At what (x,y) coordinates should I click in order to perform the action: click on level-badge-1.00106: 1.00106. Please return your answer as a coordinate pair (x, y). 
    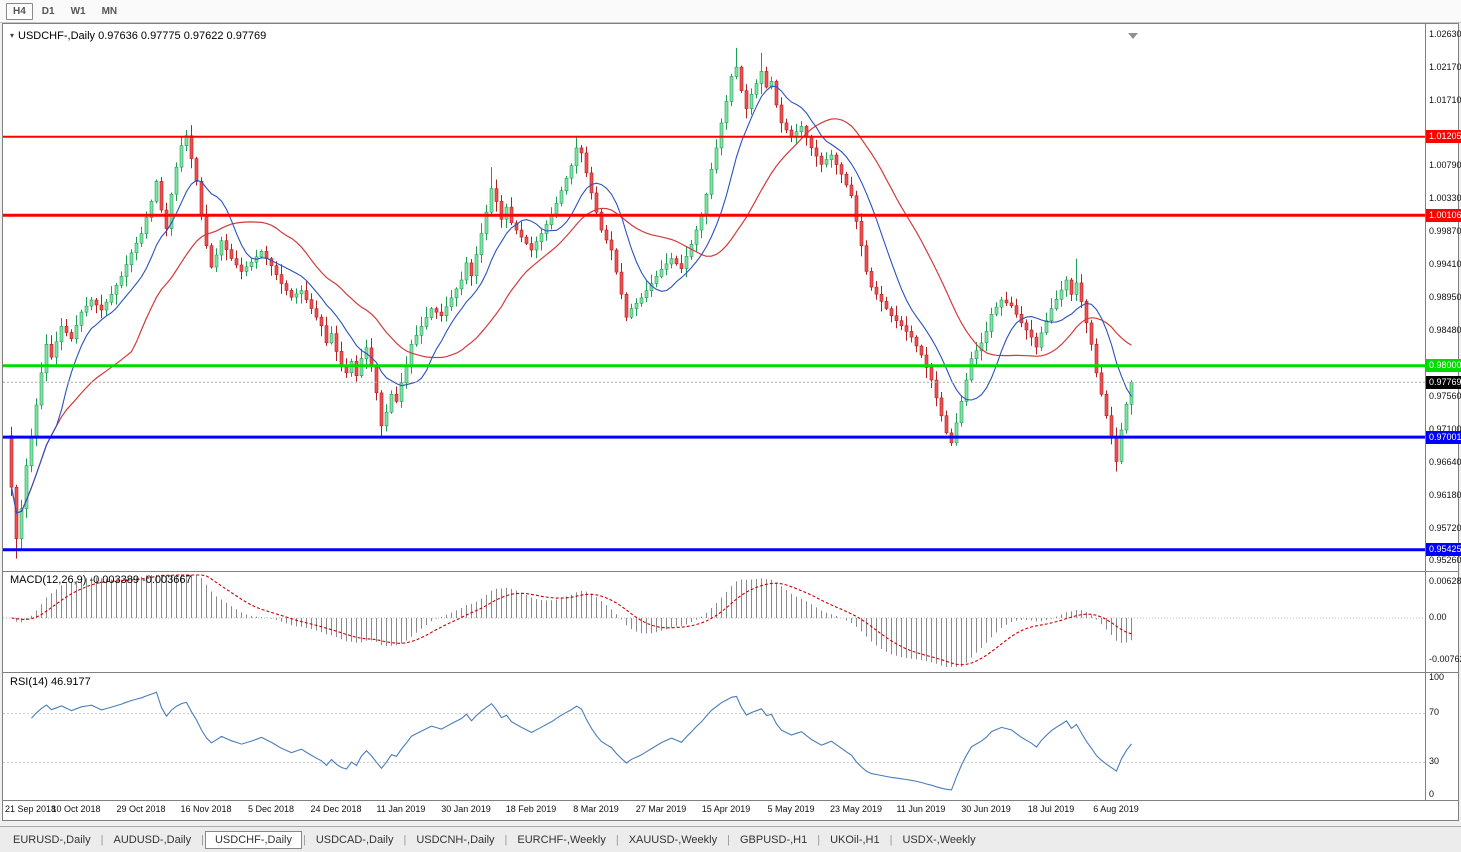
    Looking at the image, I should click on (1443, 215).